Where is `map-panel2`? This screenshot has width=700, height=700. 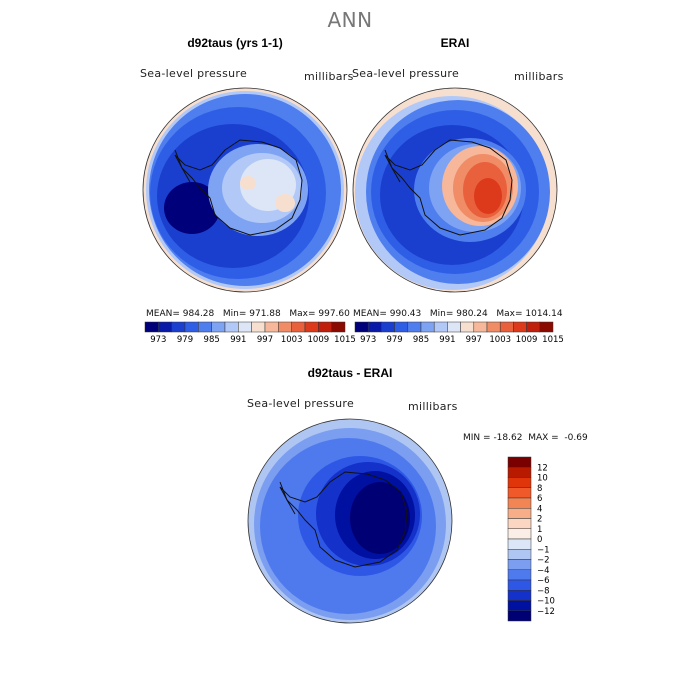
map-panel2 is located at coordinates (455, 190).